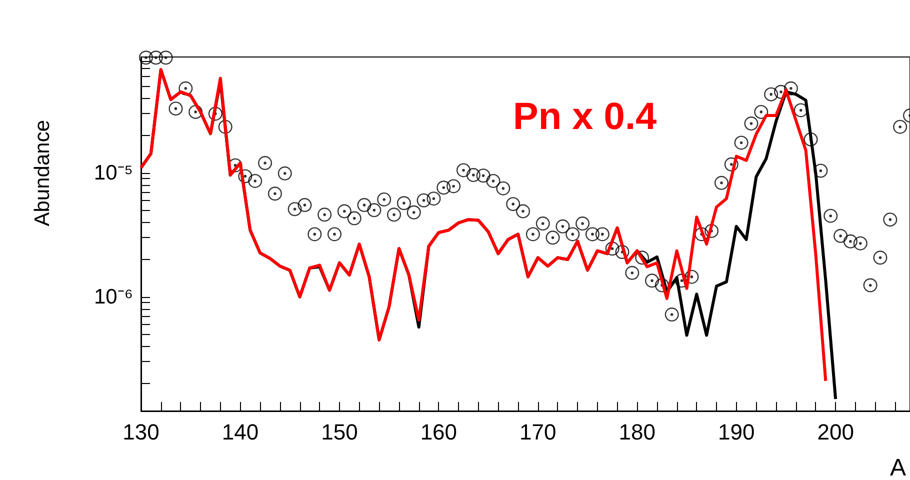 Image resolution: width=910 pixels, height=480 pixels. Describe the element at coordinates (339, 432) in the screenshot. I see `x-tick-label: 150` at that location.